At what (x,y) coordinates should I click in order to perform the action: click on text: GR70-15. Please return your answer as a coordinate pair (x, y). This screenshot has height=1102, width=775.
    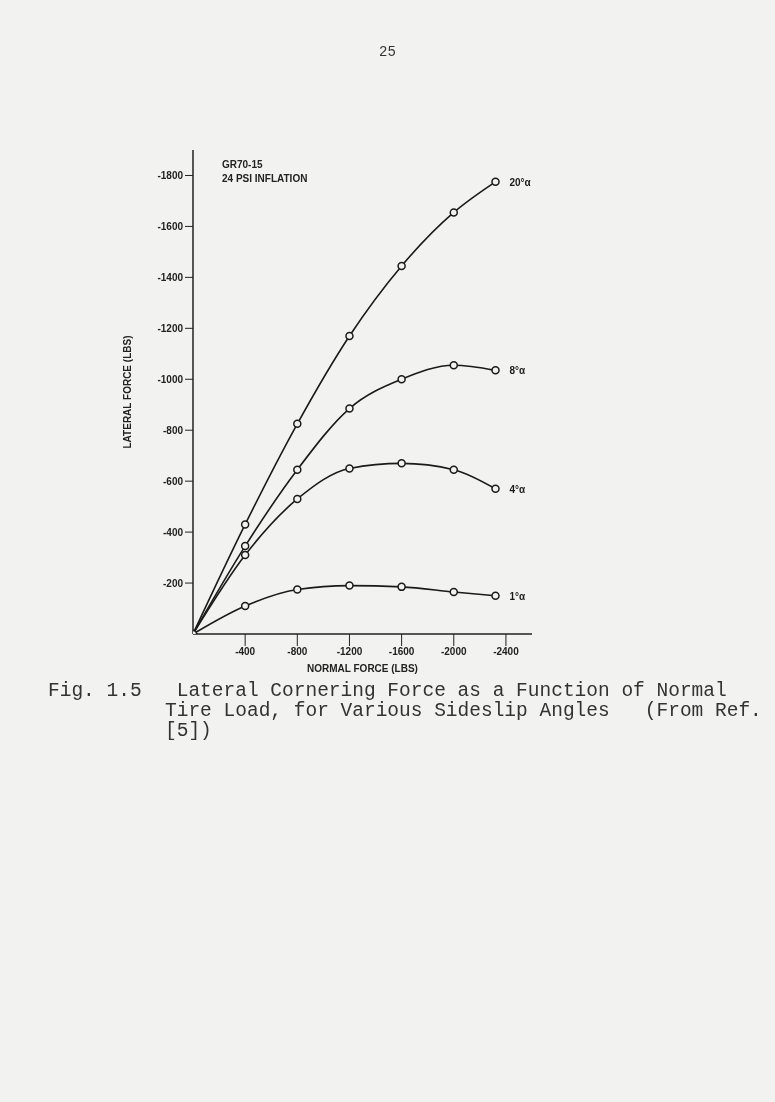
    Looking at the image, I should click on (243, 164).